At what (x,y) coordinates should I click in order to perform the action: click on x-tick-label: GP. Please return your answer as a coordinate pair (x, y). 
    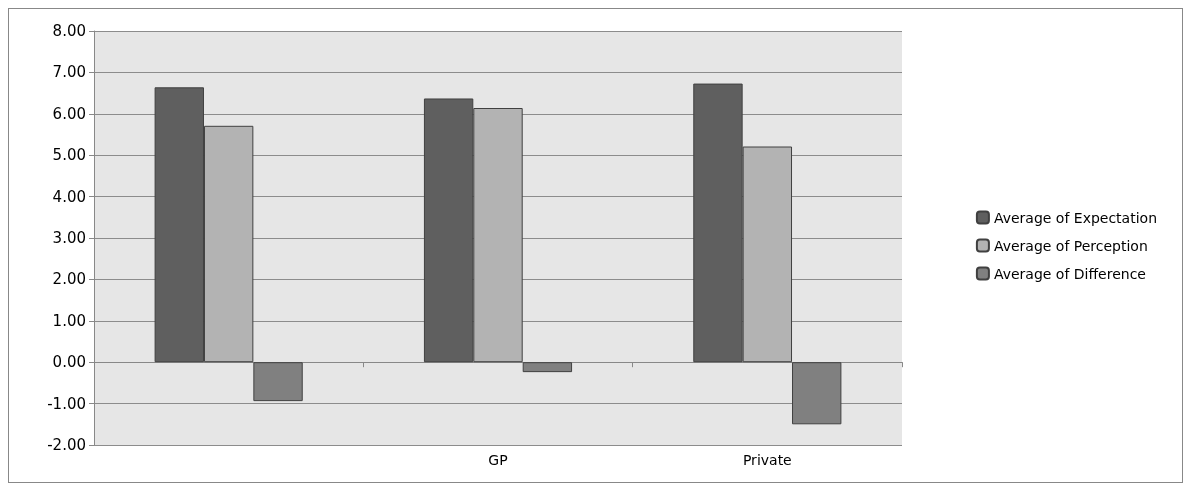
    Looking at the image, I should click on (498, 460).